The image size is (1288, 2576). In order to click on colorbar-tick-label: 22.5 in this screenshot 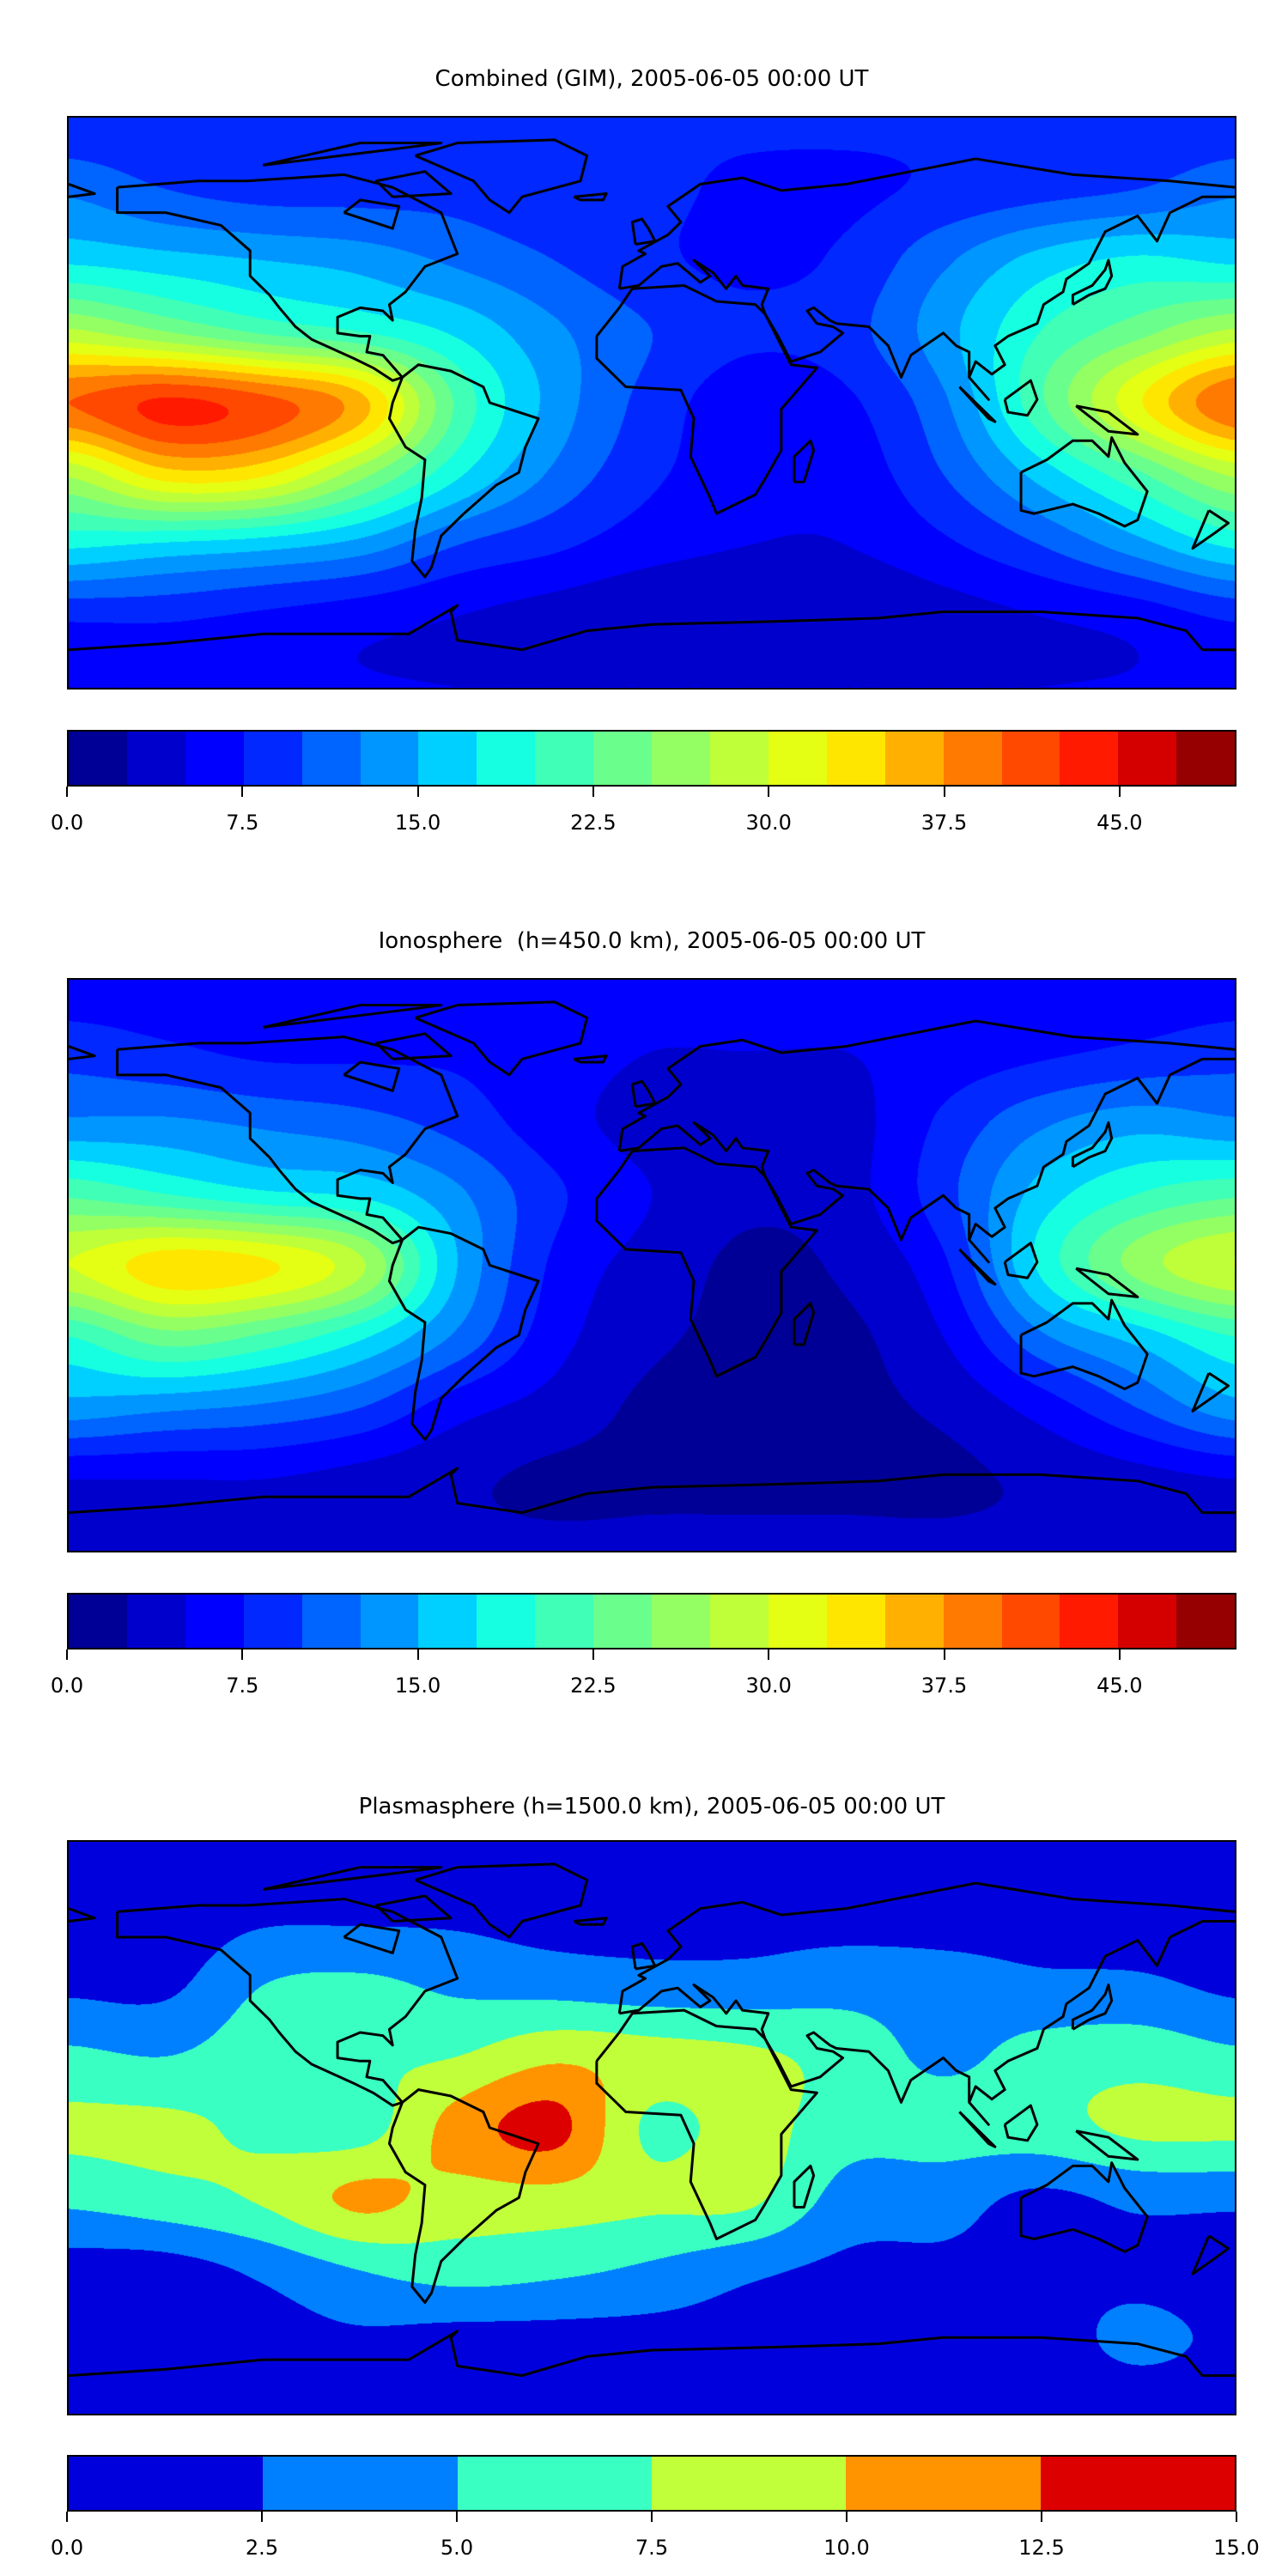, I will do `click(594, 1686)`.